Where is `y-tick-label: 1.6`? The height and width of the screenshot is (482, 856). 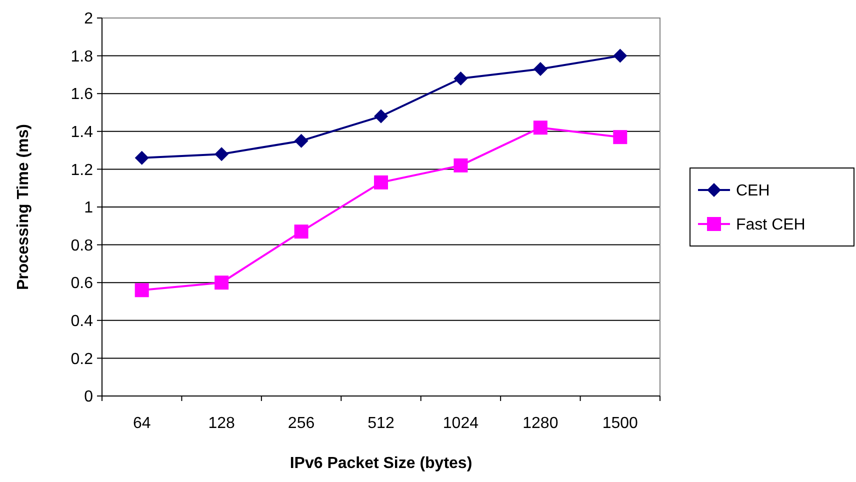
y-tick-label: 1.6 is located at coordinates (82, 95).